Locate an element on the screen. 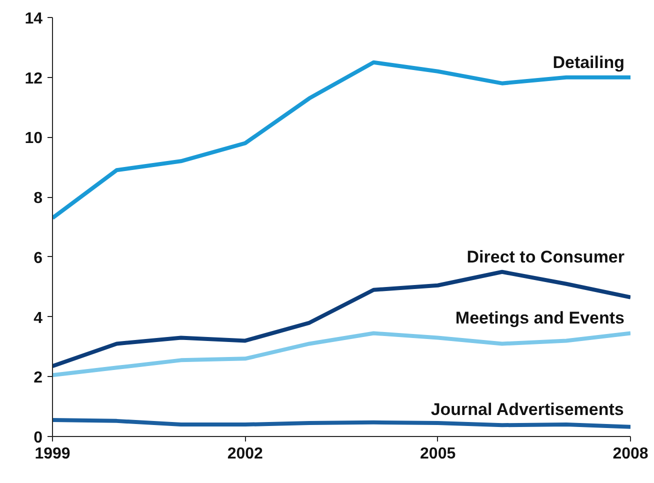  y-tick-label: 14 is located at coordinates (33, 19).